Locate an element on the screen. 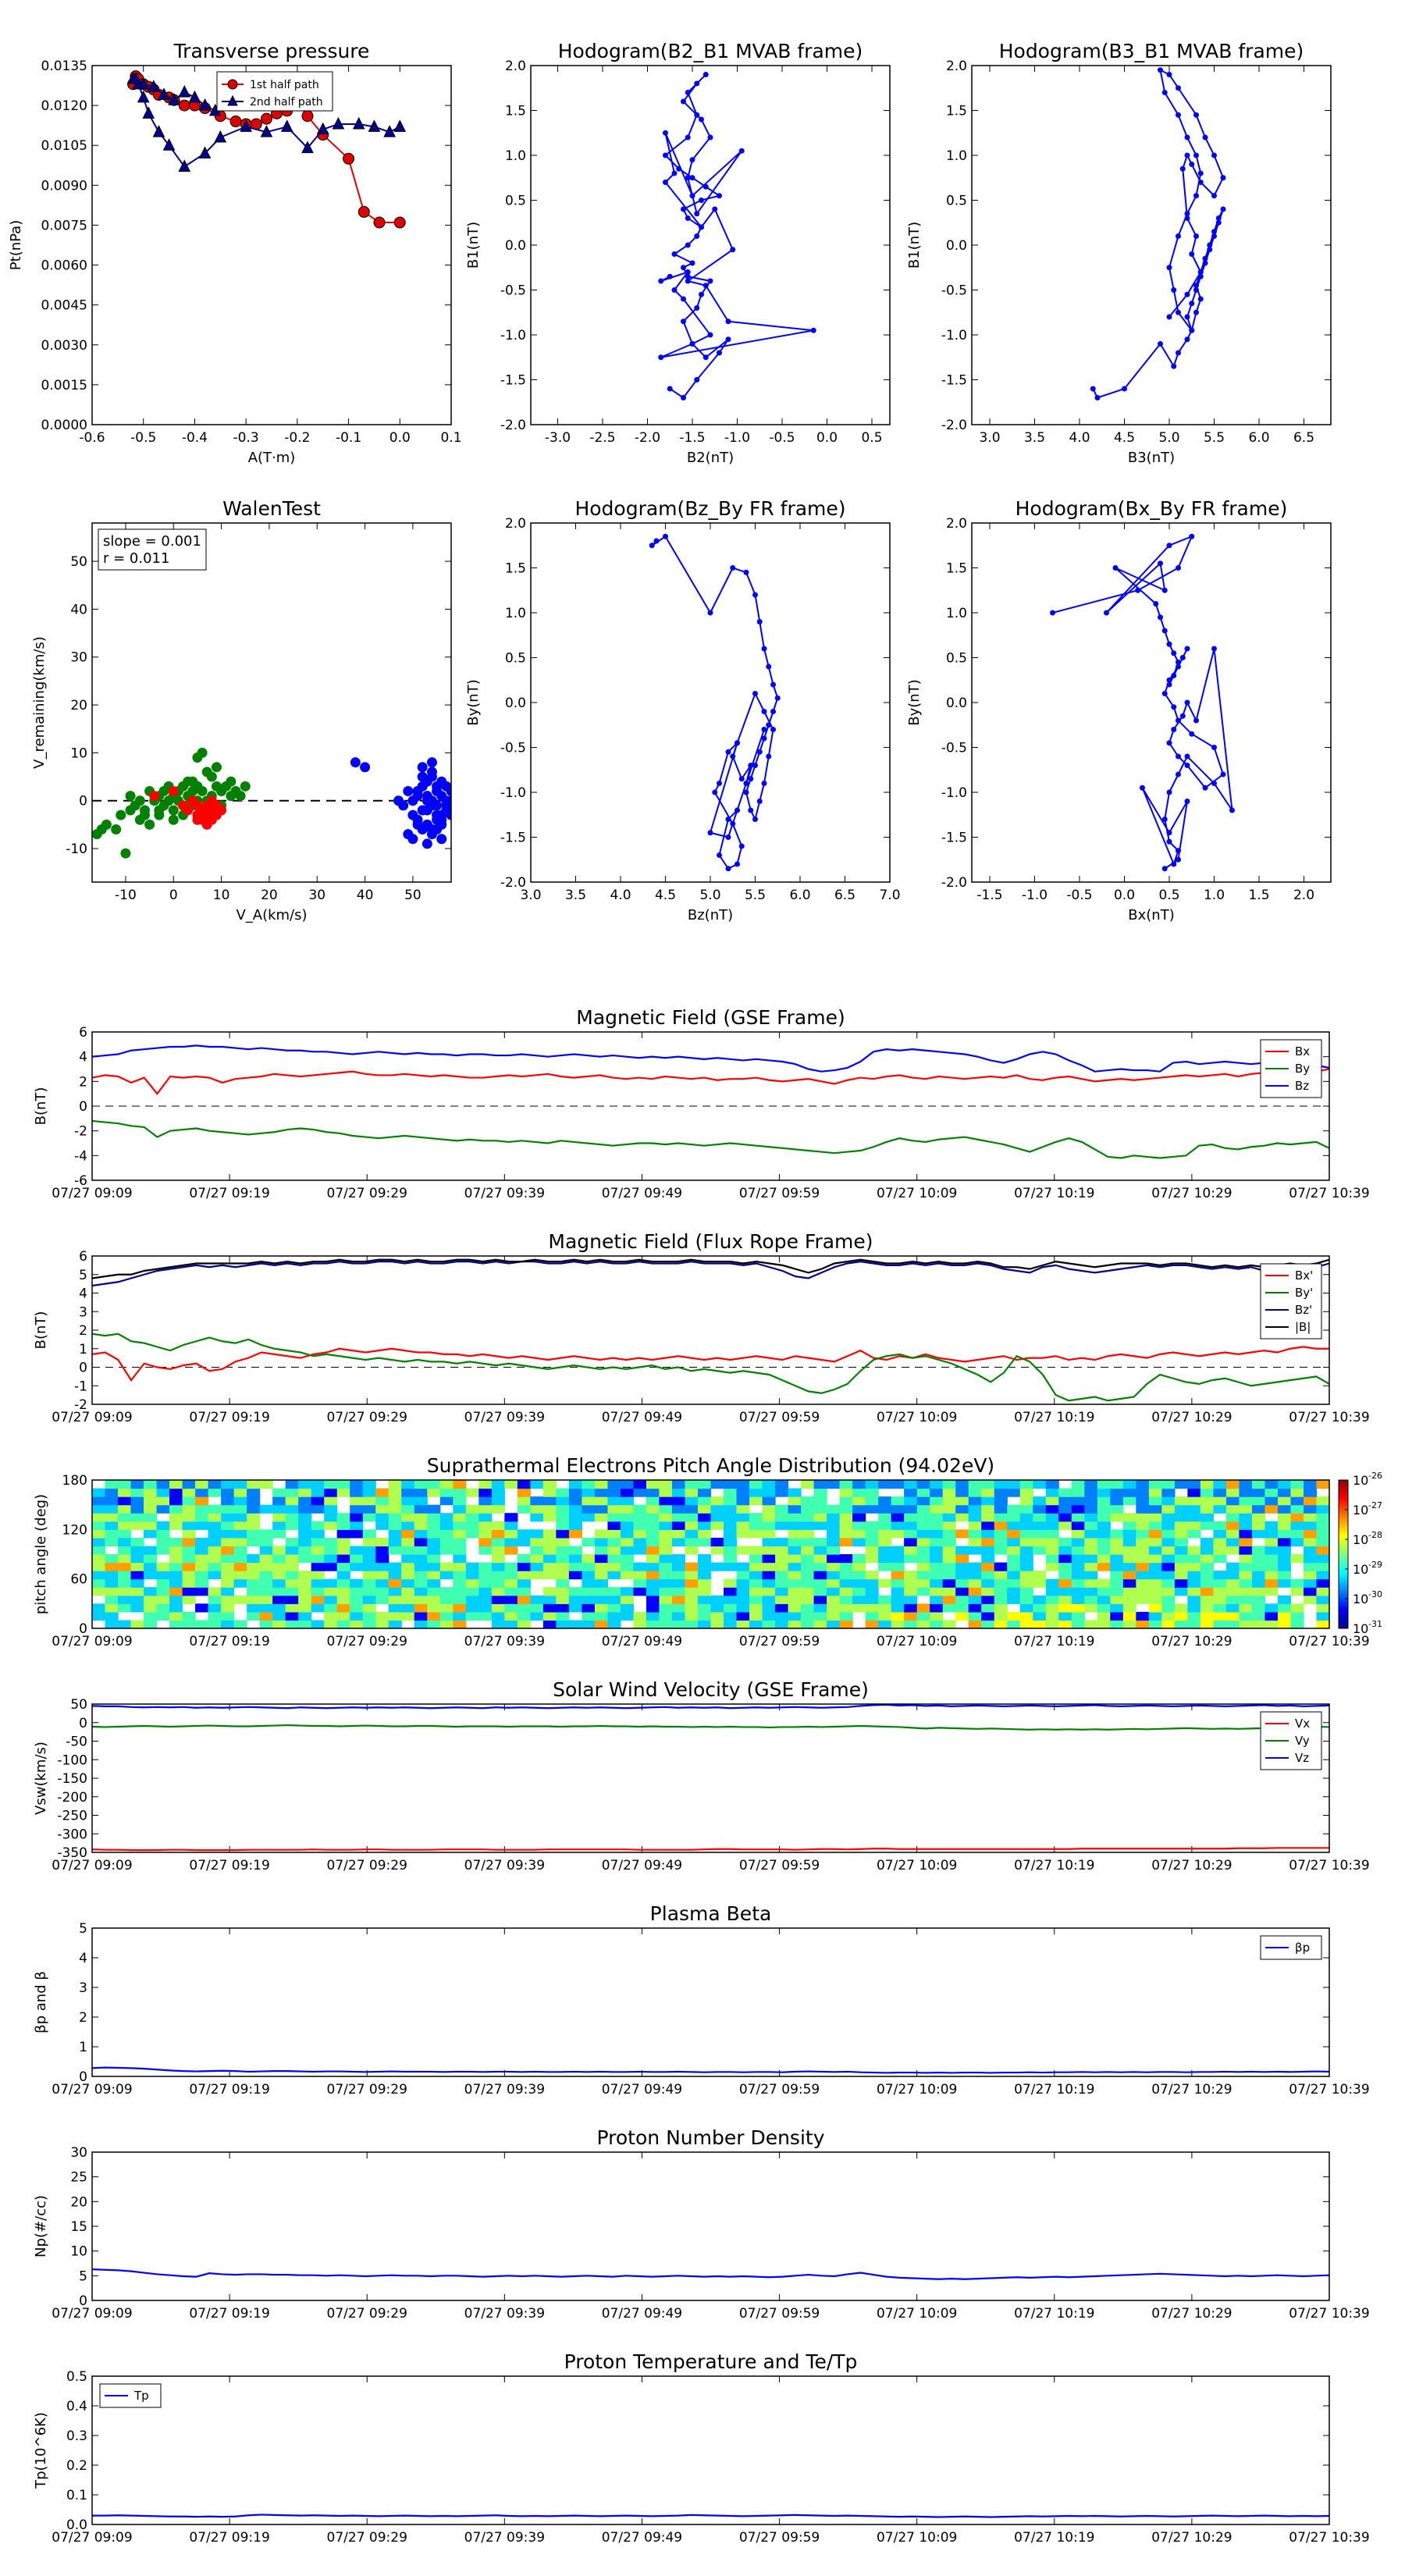 Image resolution: width=1405 pixels, height=2576 pixels. x-tick-label: -0.5 is located at coordinates (782, 438).